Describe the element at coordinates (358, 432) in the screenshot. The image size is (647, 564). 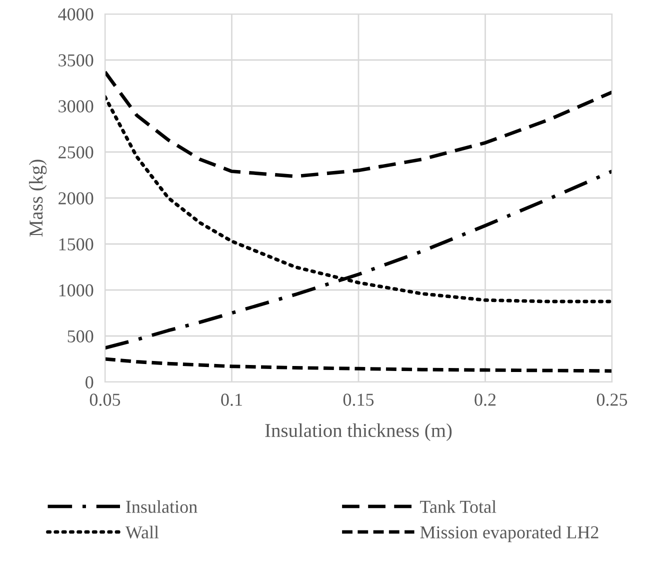
I see `x-axis-title: Insulation thickness (m)` at that location.